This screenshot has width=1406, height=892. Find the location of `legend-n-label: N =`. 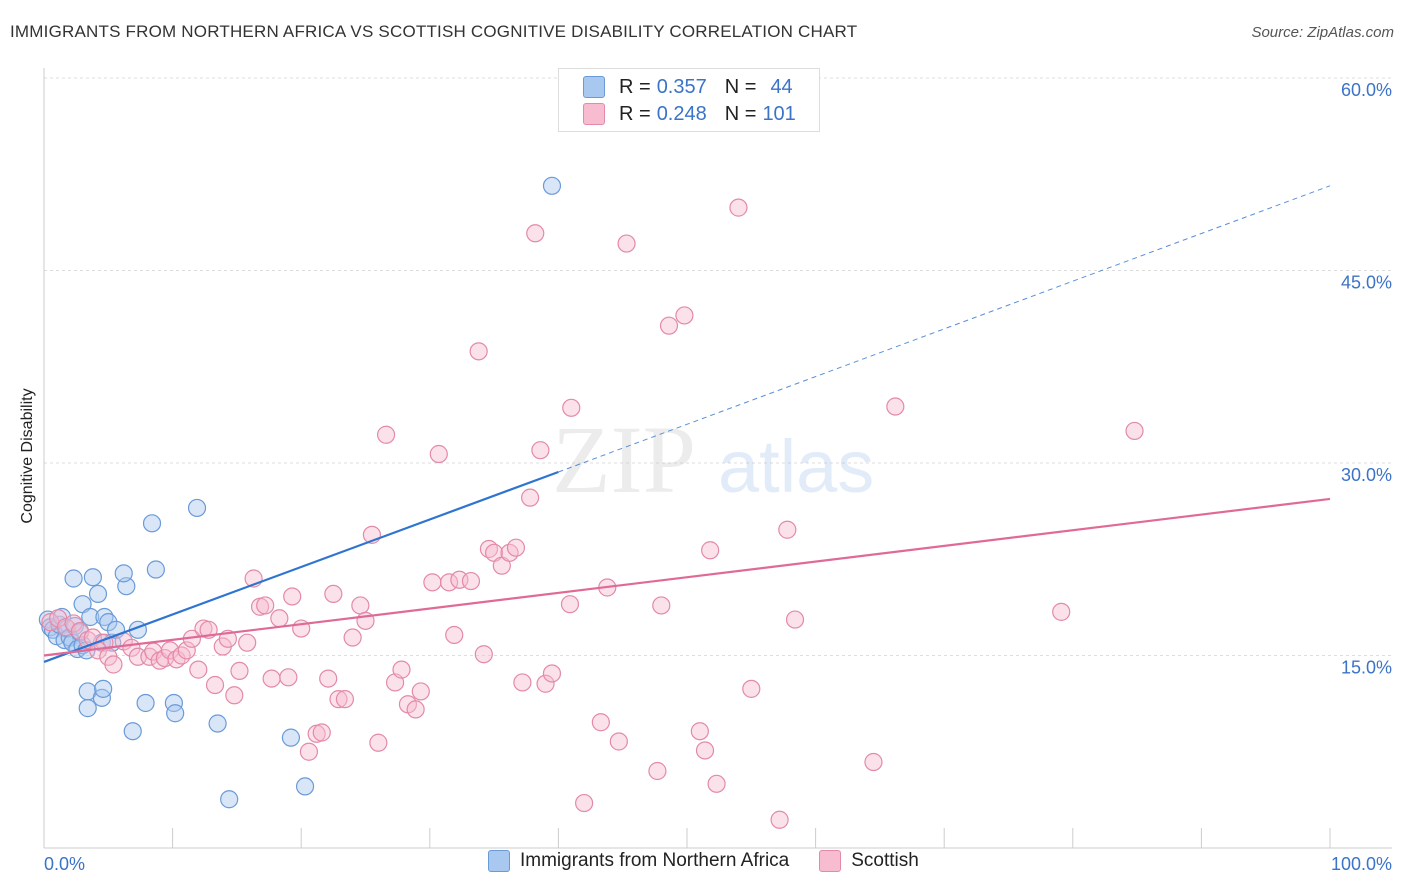

legend-n-label: N = is located at coordinates (740, 86).